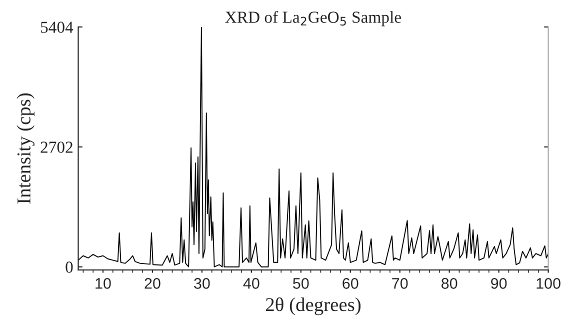 This screenshot has height=321, width=567. Describe the element at coordinates (350, 283) in the screenshot. I see `x-tick-label: 60` at that location.